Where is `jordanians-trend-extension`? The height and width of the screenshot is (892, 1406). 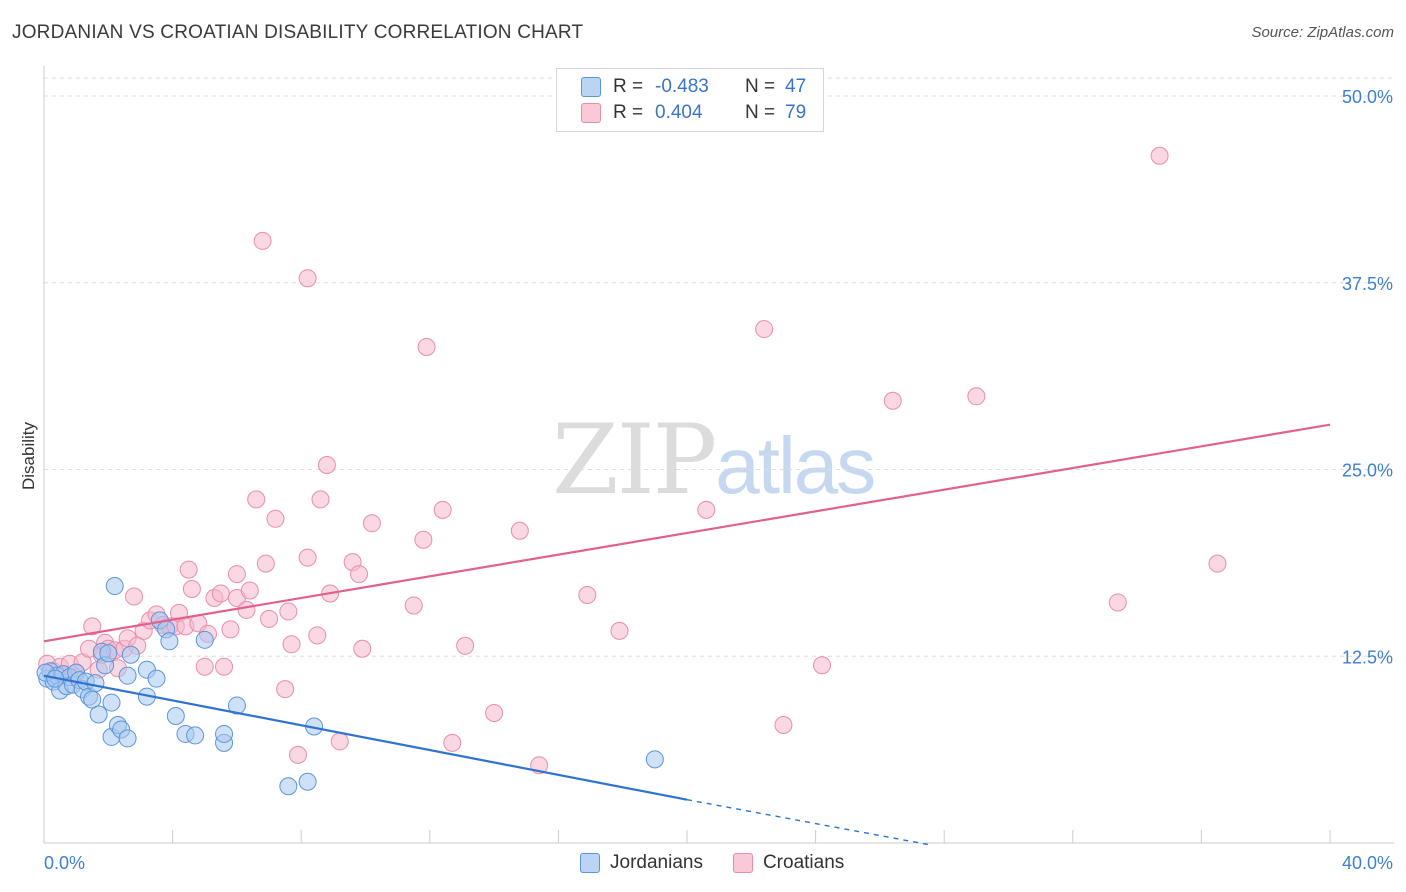 jordanians-trend-extension is located at coordinates (807, 822).